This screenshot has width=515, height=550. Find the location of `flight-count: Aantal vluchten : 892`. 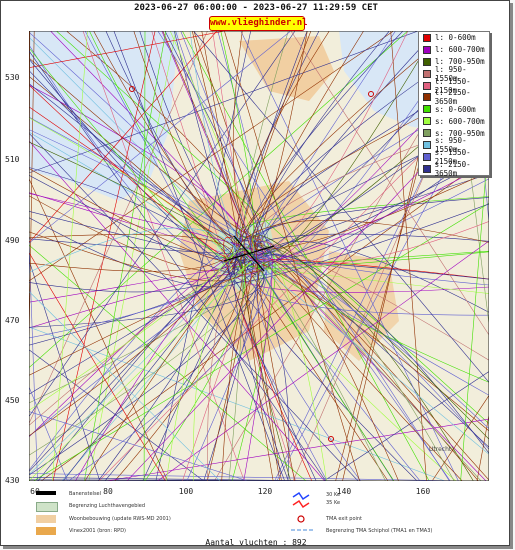

flight-count: Aantal vluchten : 892 is located at coordinates (256, 542).